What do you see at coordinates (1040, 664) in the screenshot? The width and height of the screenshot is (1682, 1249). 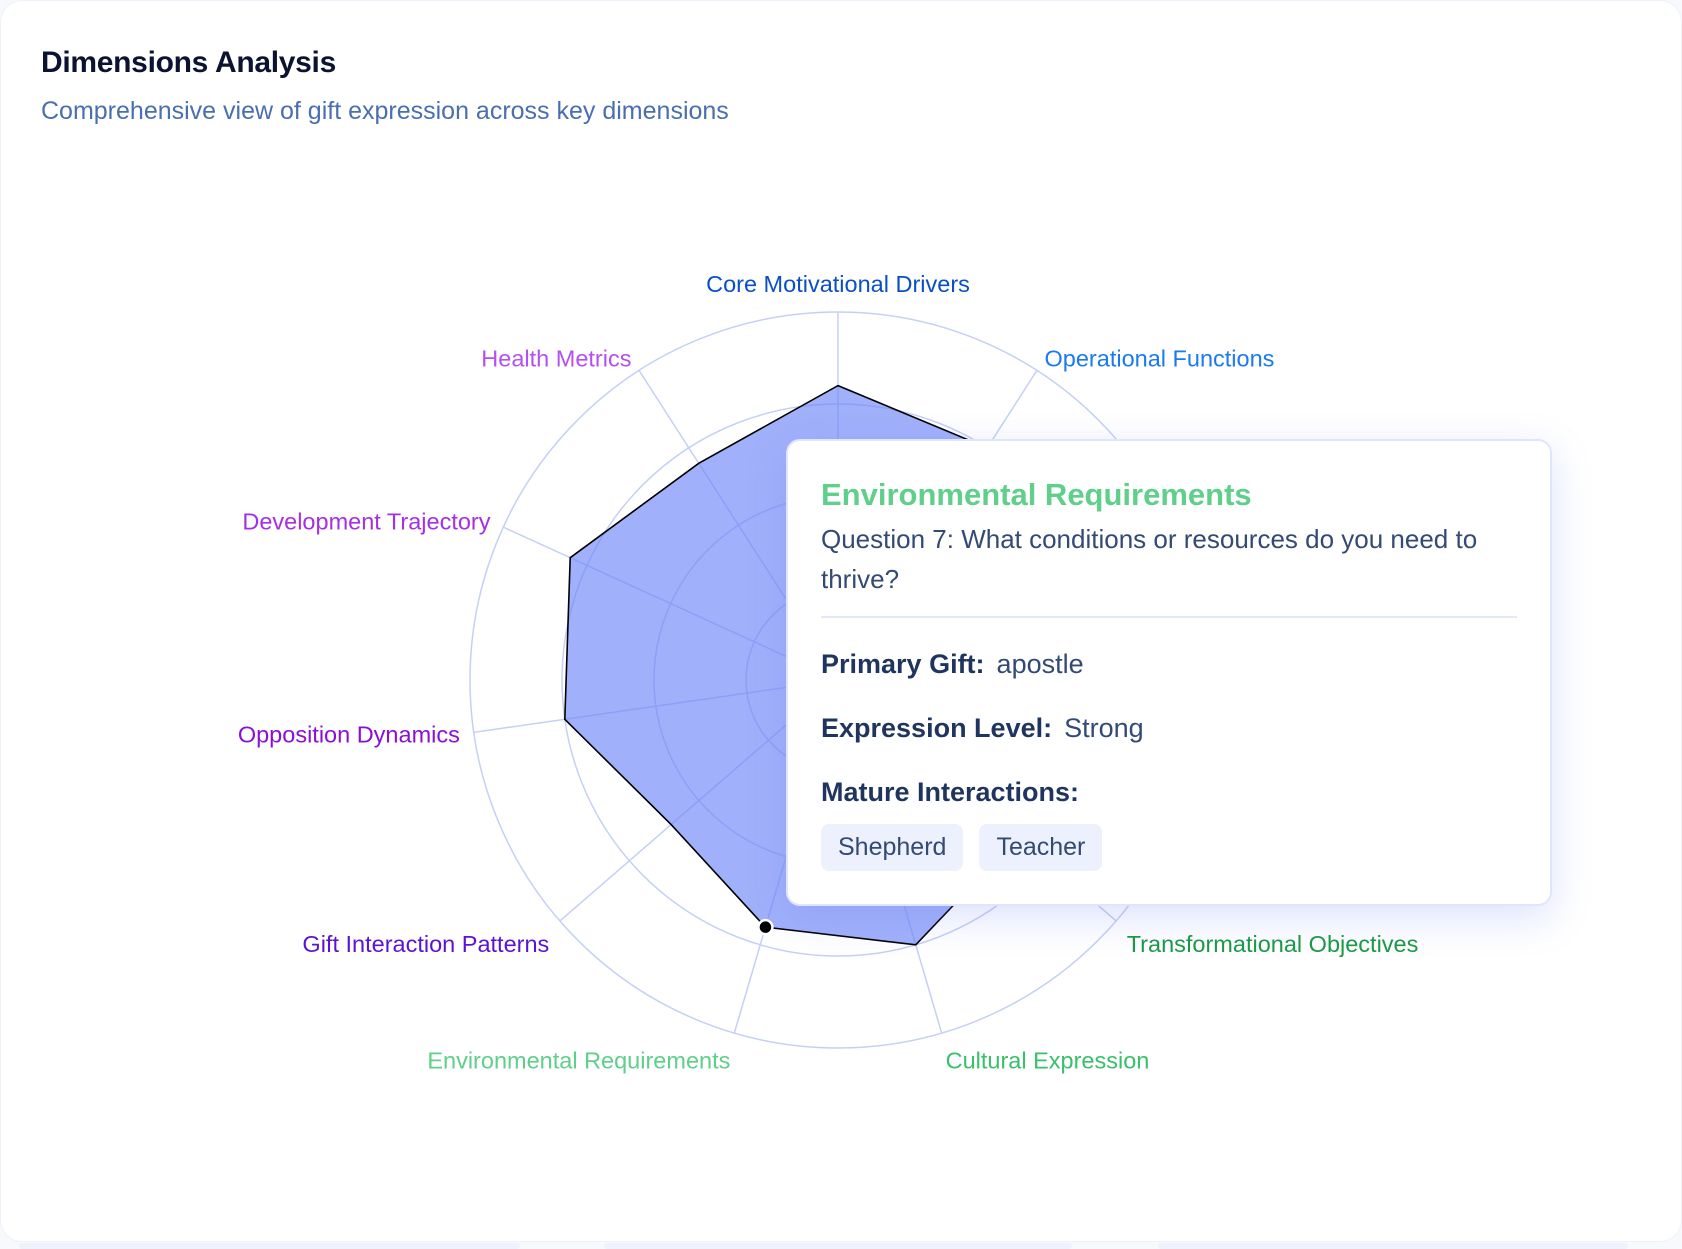 I see `primary-gift-value: apostle` at bounding box center [1040, 664].